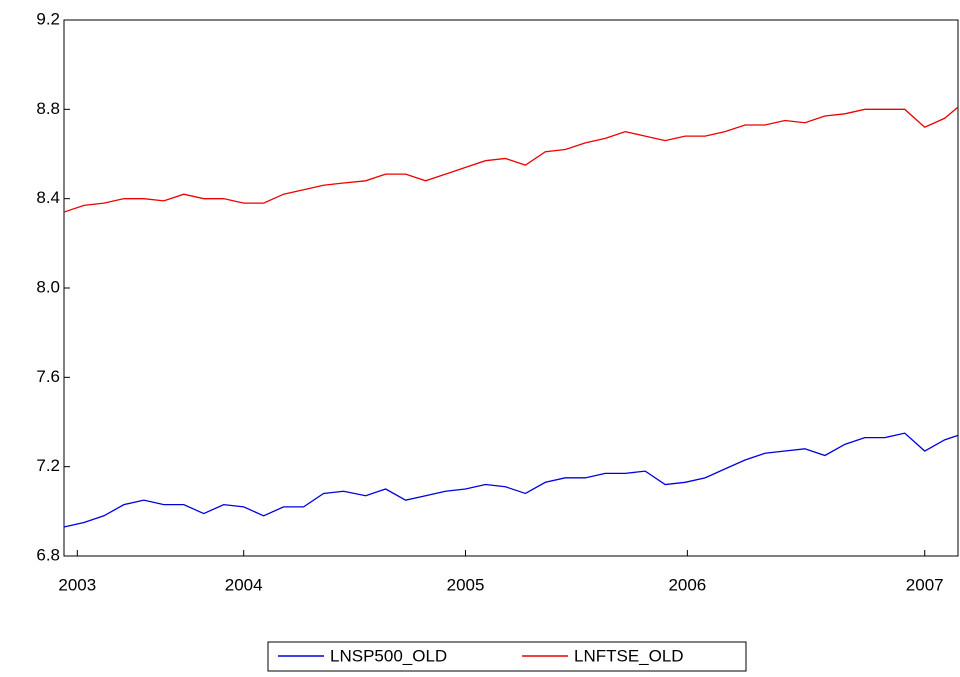  Describe the element at coordinates (48, 376) in the screenshot. I see `y-tick-label: 7.6` at that location.